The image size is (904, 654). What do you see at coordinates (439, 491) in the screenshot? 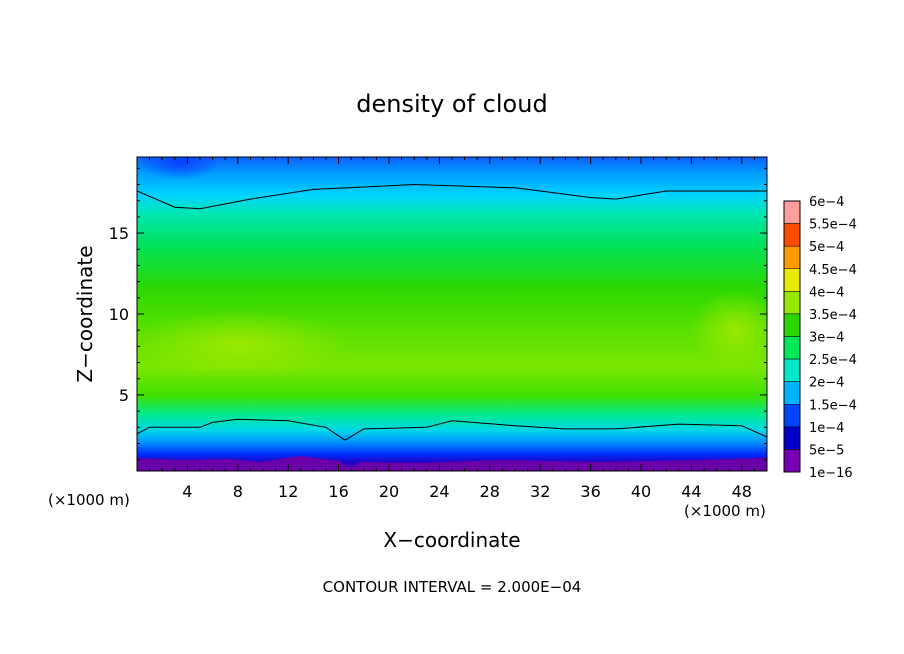
I see `x-tick-label: 24` at bounding box center [439, 491].